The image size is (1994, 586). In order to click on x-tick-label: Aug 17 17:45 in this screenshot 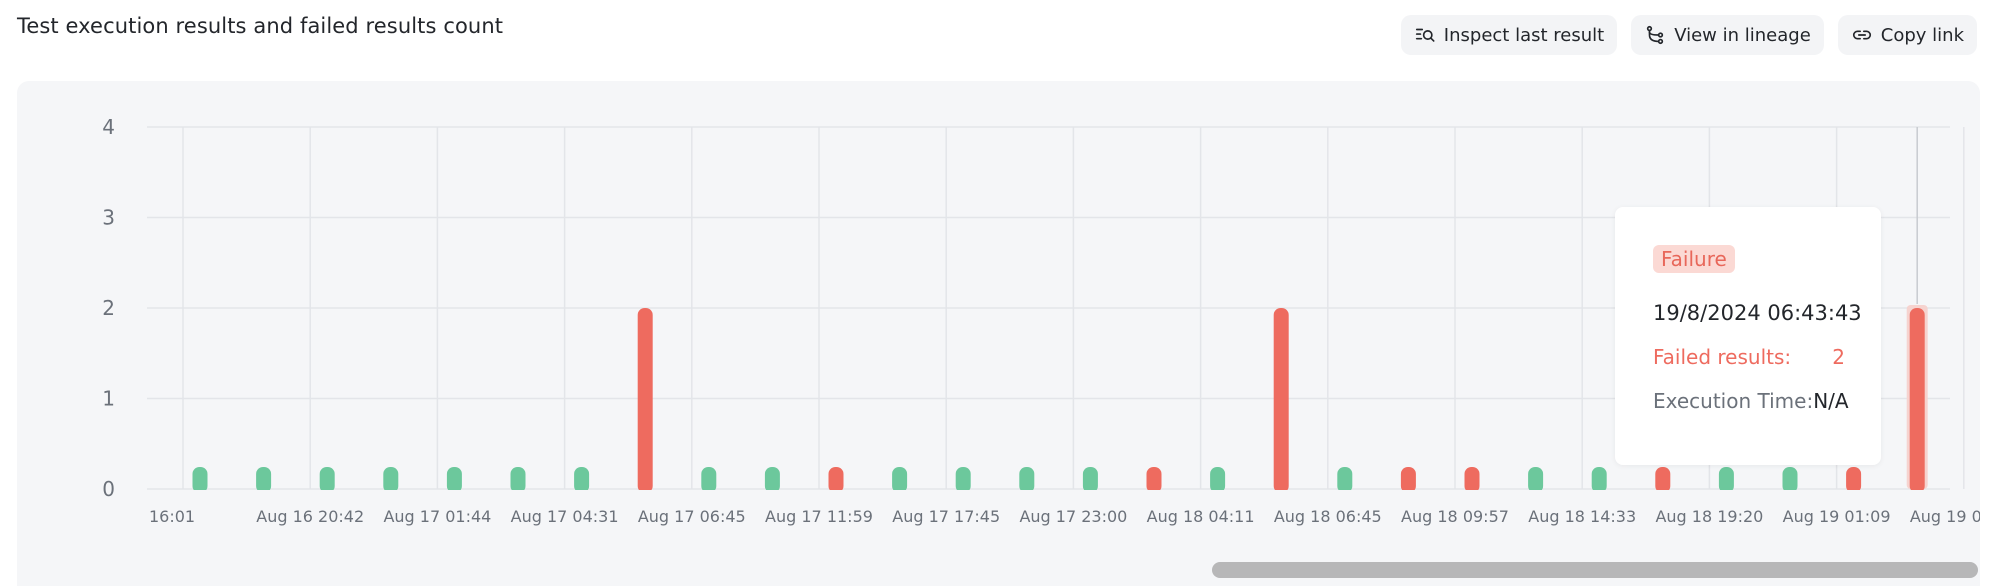, I will do `click(946, 516)`.